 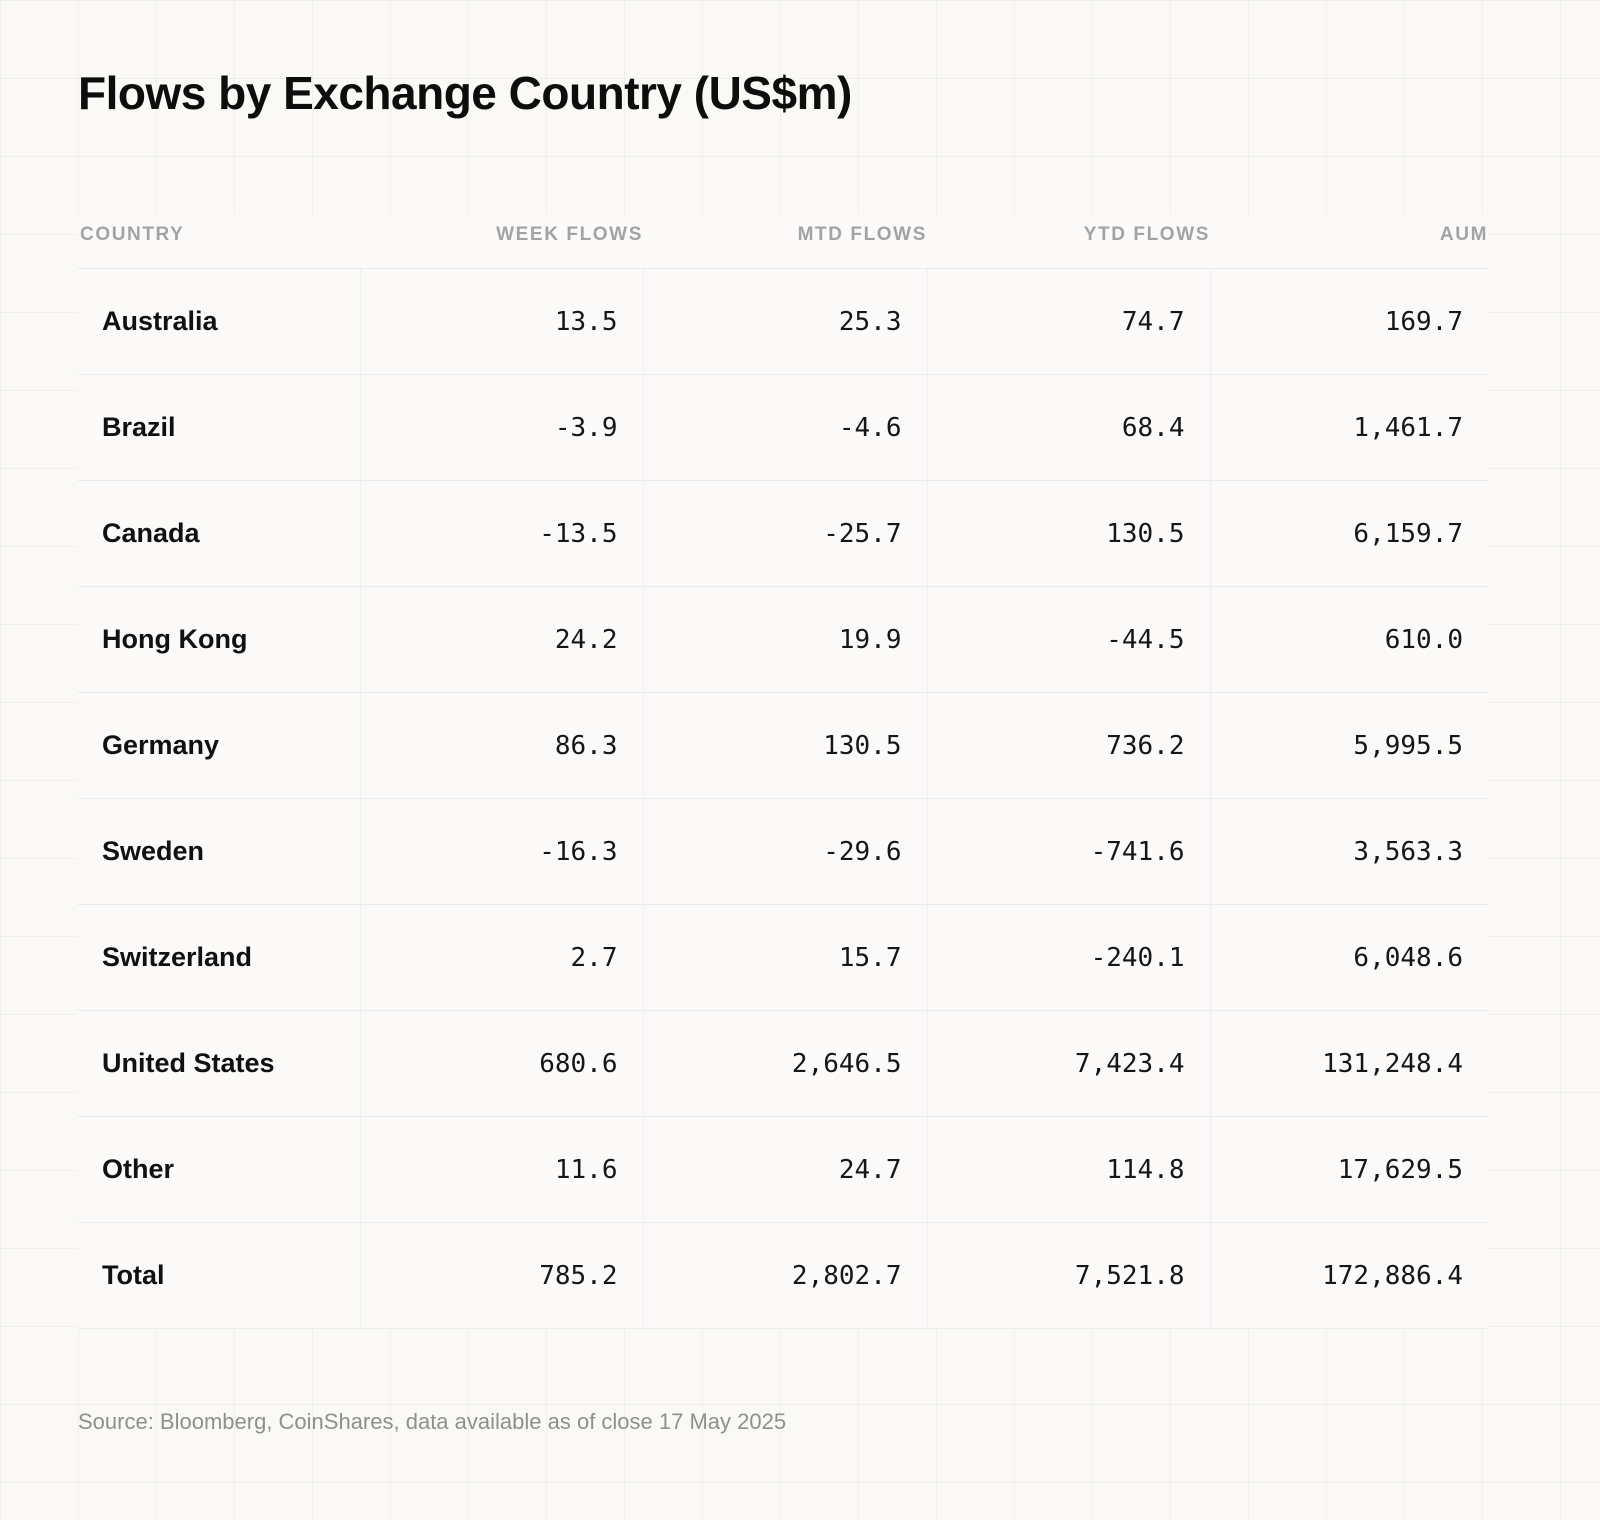 I want to click on cell-mtd-flows: -4.6, so click(x=784, y=427).